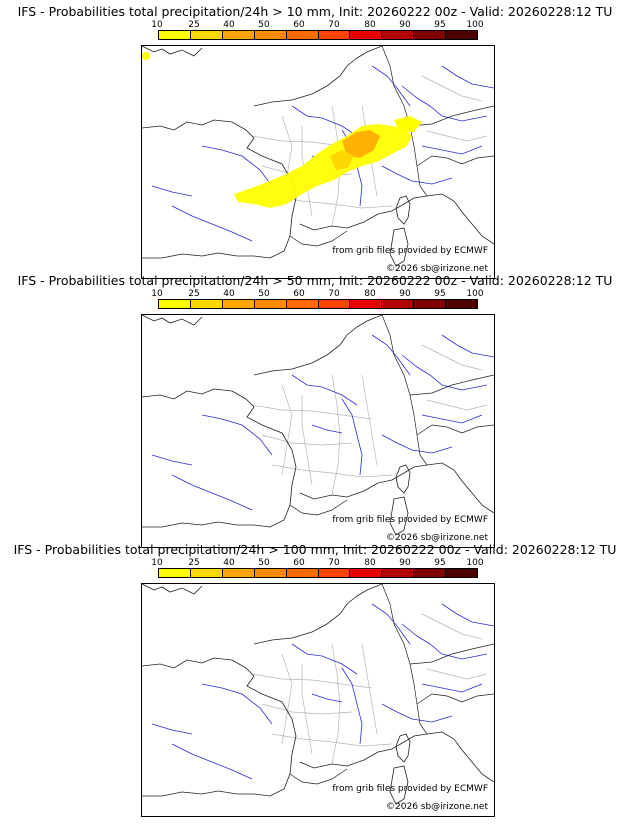 The image size is (630, 828). What do you see at coordinates (370, 294) in the screenshot?
I see `colorbar-label: 80` at bounding box center [370, 294].